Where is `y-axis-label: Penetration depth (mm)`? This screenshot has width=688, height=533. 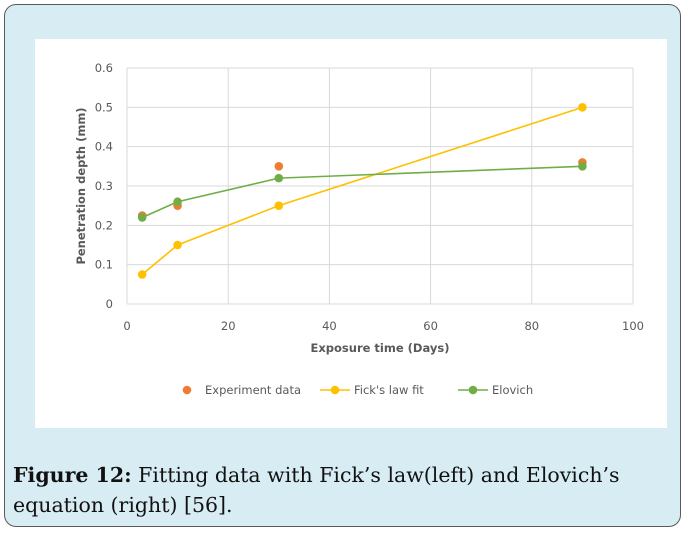
y-axis-label: Penetration depth (mm) is located at coordinates (81, 185).